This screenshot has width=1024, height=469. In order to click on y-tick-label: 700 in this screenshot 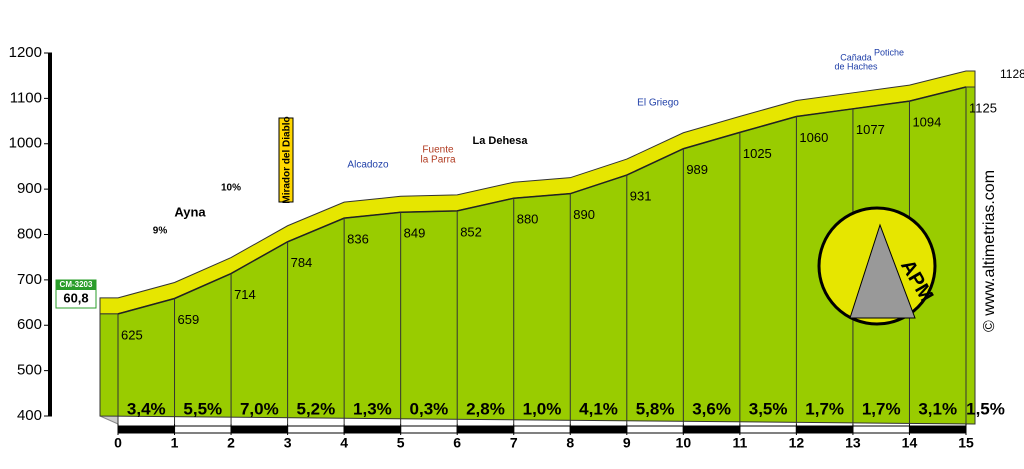, I will do `click(29, 279)`.